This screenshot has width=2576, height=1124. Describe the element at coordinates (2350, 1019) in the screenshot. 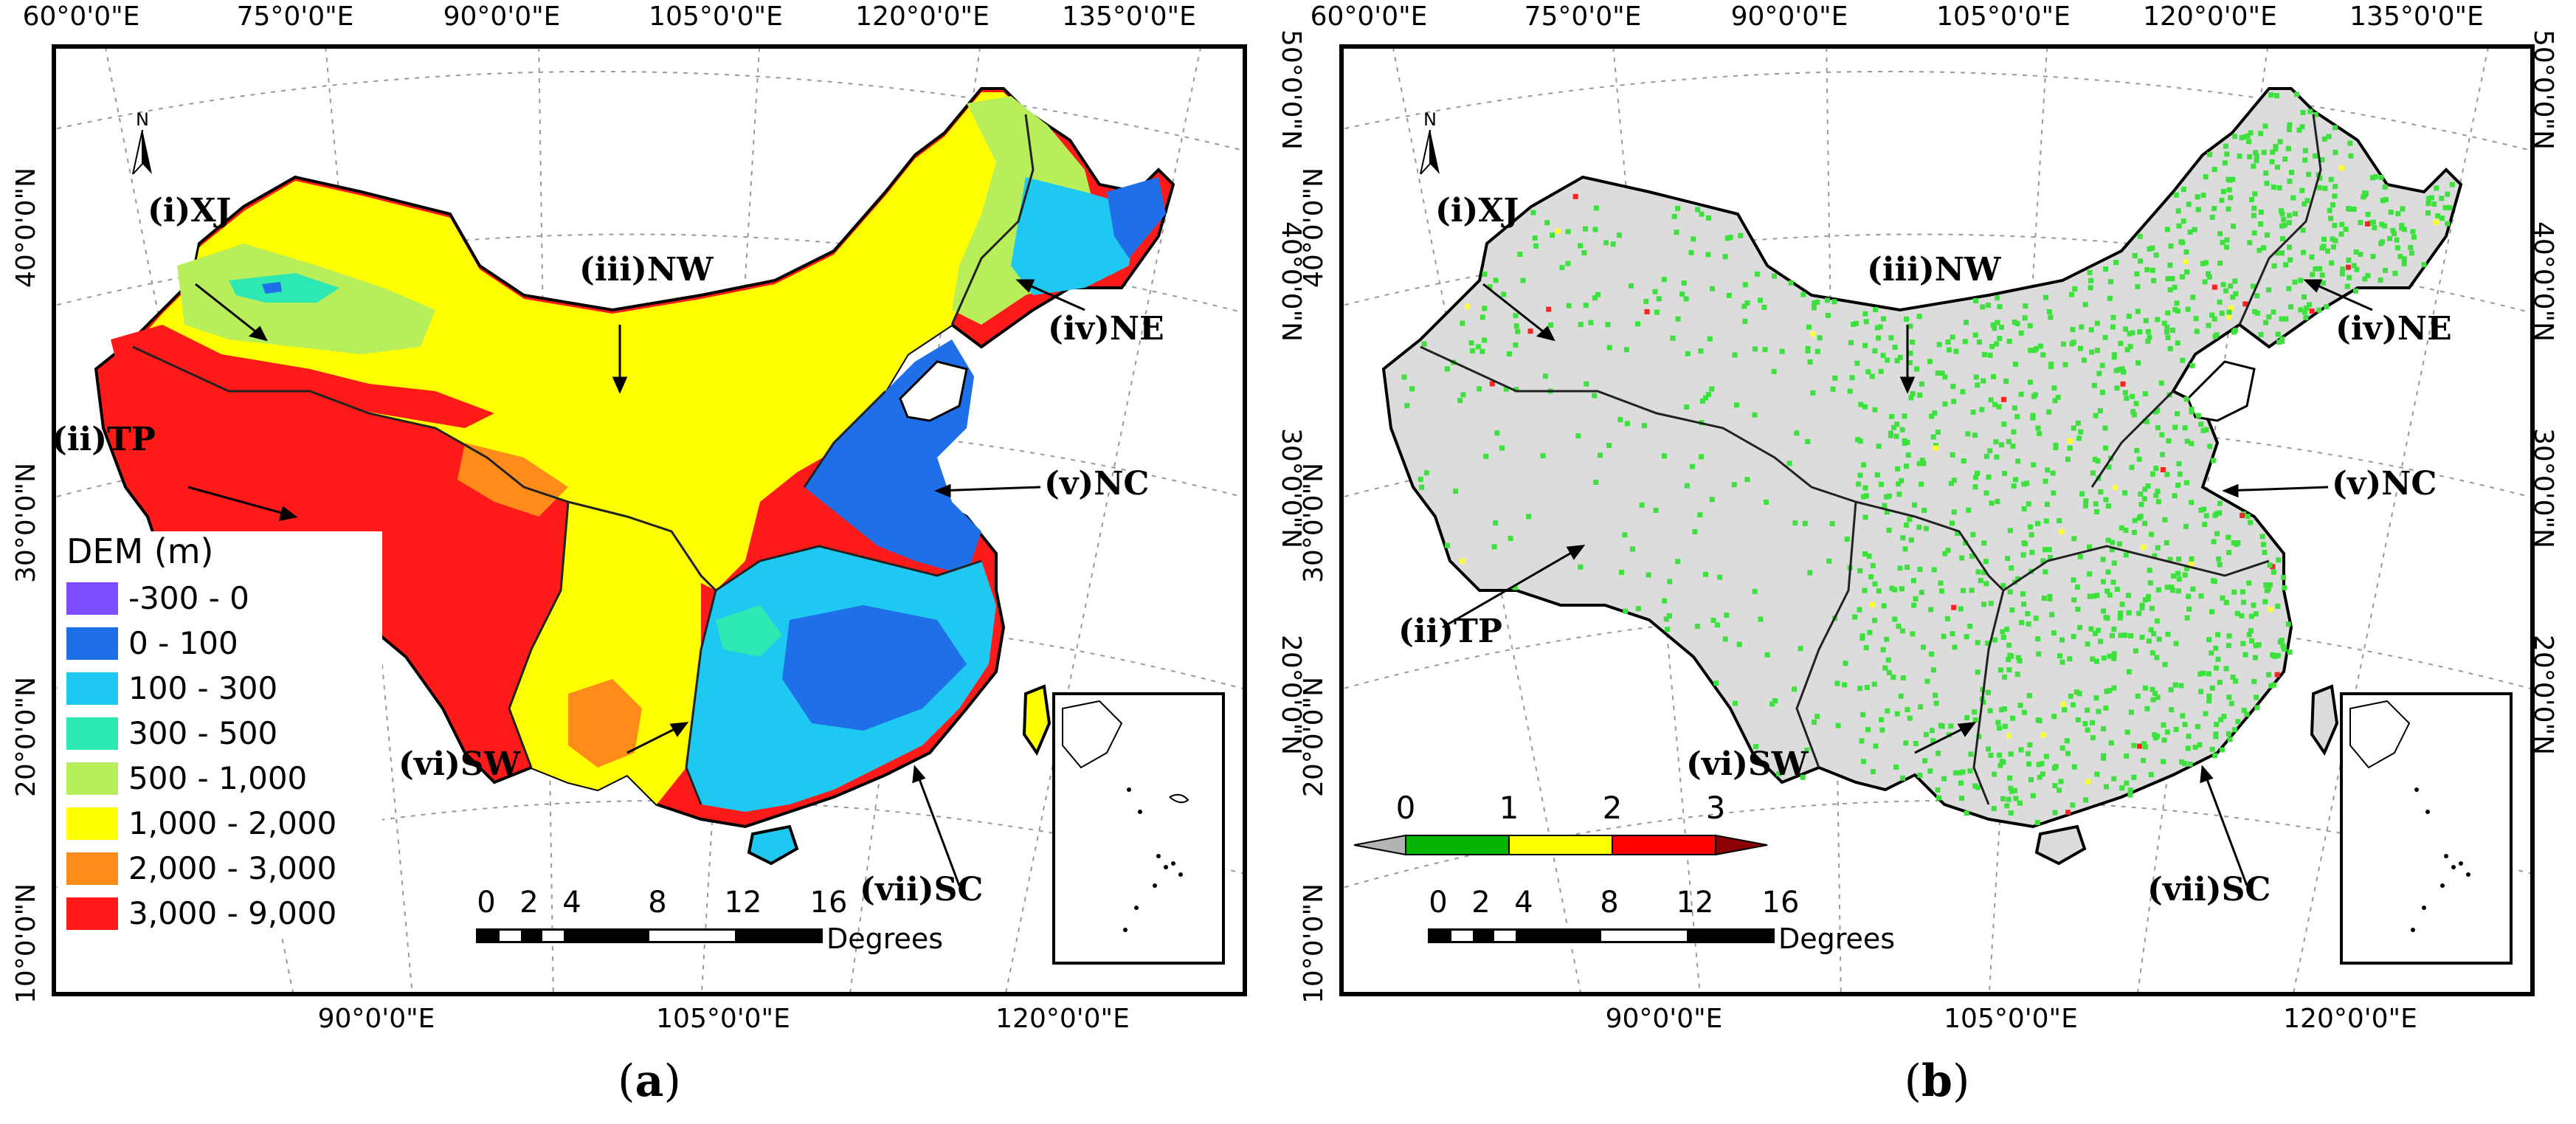

I see `lon-tick-bottom: 120°0'0"E` at that location.